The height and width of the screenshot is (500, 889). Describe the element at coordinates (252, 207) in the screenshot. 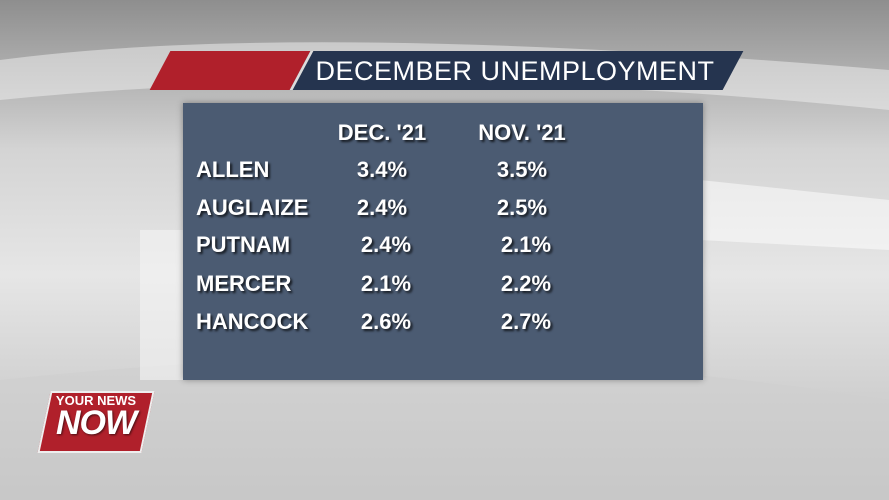

I see `row-label: AUGLAIZE` at that location.